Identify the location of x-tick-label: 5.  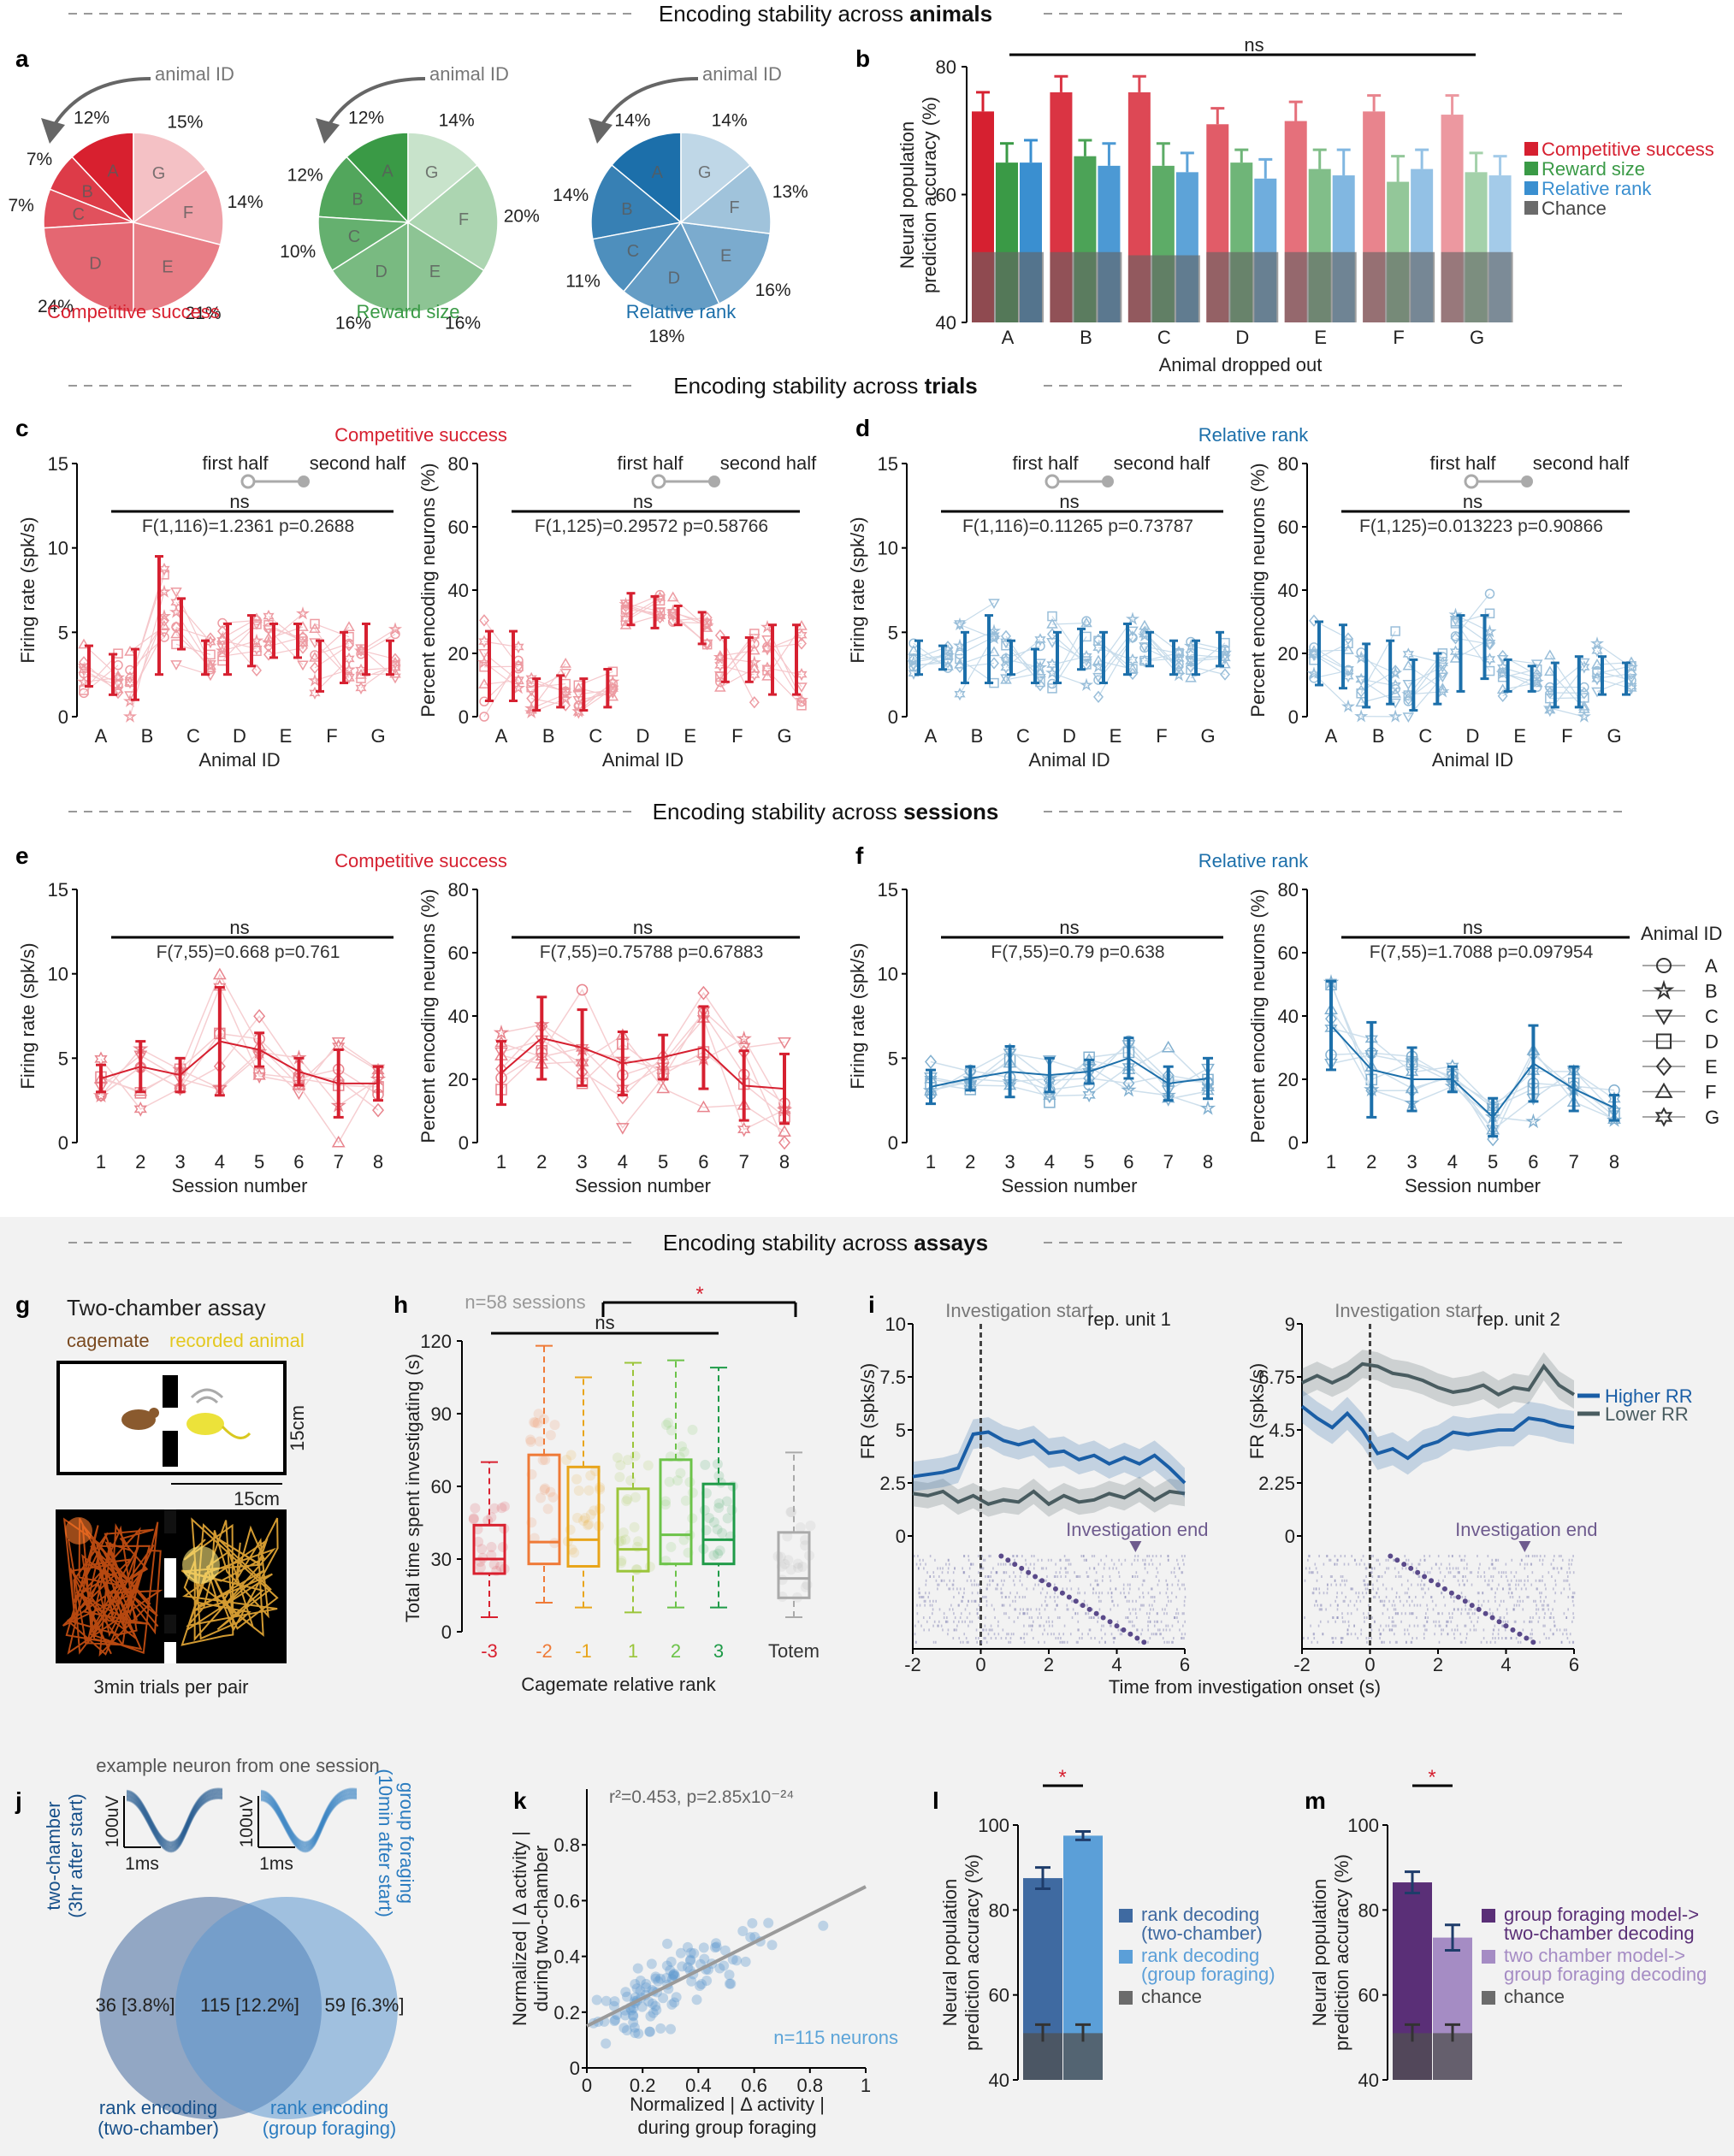
(259, 1162).